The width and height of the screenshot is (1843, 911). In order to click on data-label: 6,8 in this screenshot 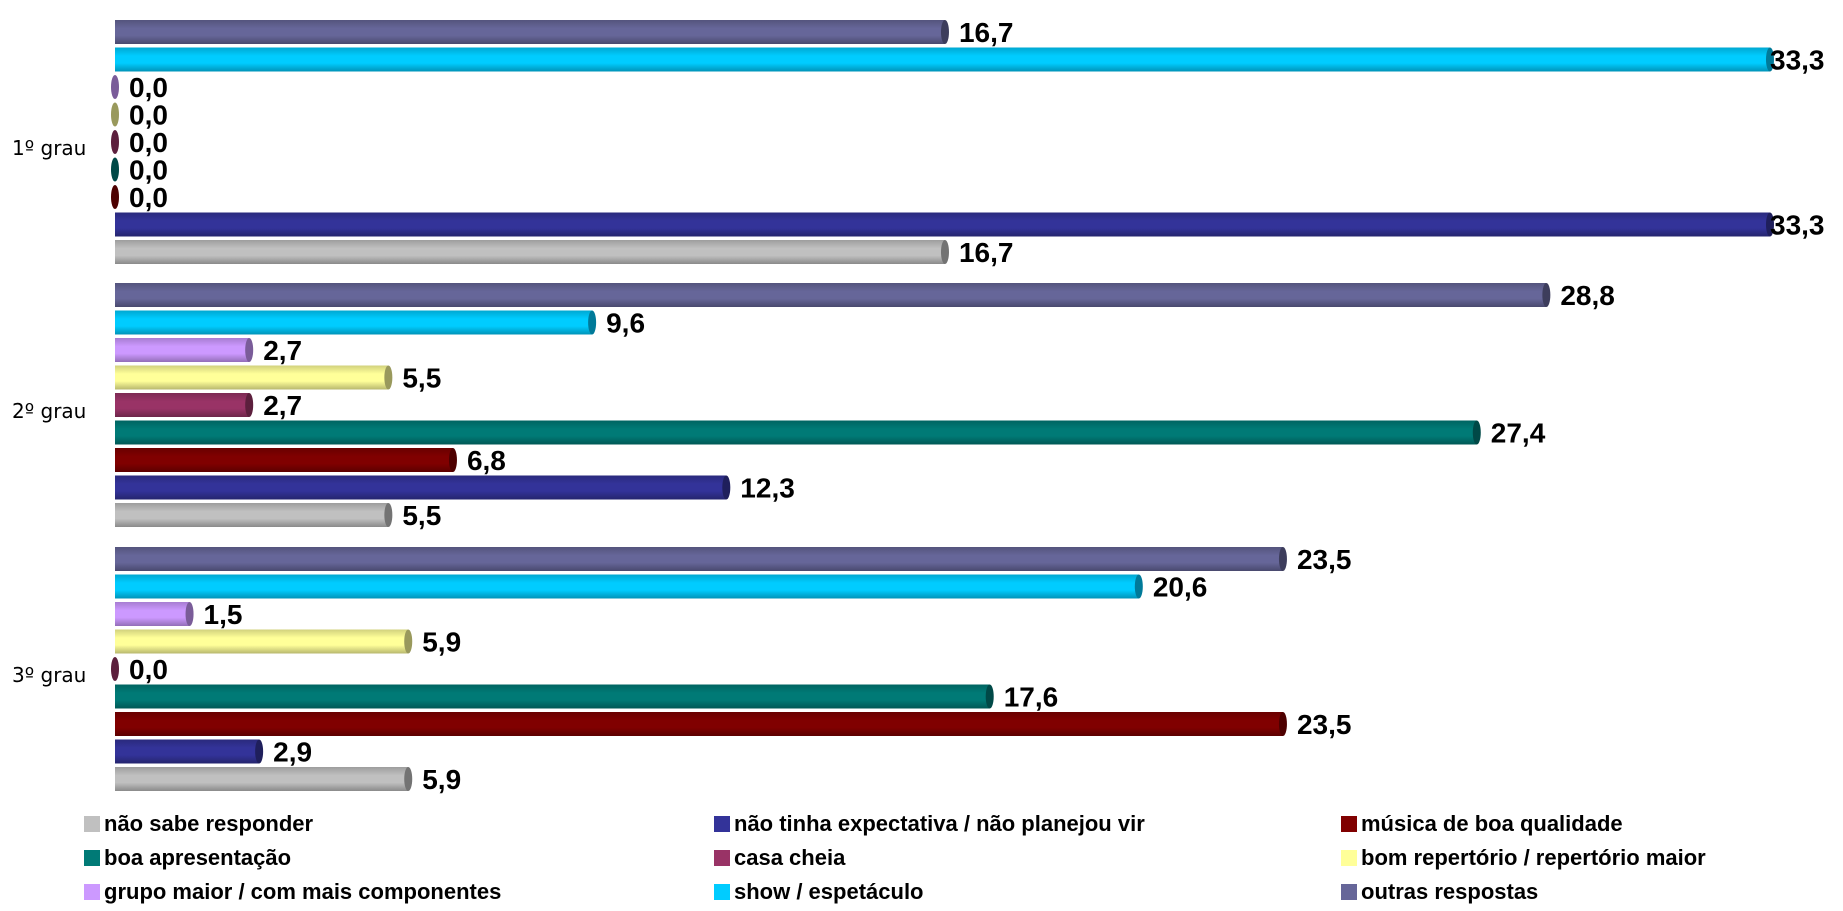, I will do `click(486, 460)`.